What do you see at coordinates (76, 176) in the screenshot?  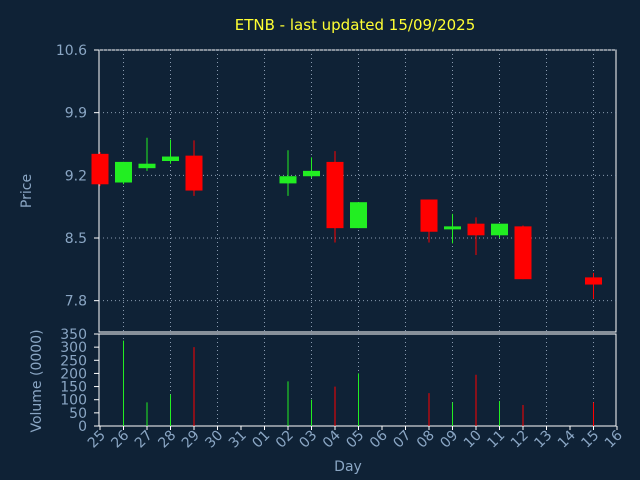 I see `price-y-tick-label: 9.2` at bounding box center [76, 176].